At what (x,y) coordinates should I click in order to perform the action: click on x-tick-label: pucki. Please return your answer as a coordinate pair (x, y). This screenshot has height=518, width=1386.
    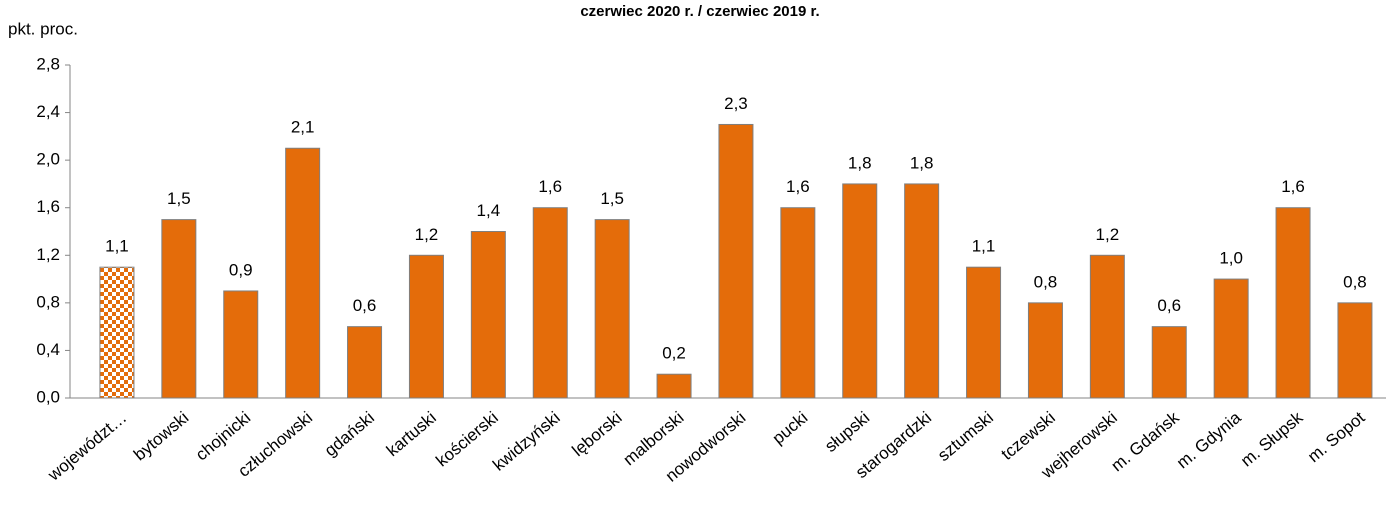
    Looking at the image, I should click on (790, 428).